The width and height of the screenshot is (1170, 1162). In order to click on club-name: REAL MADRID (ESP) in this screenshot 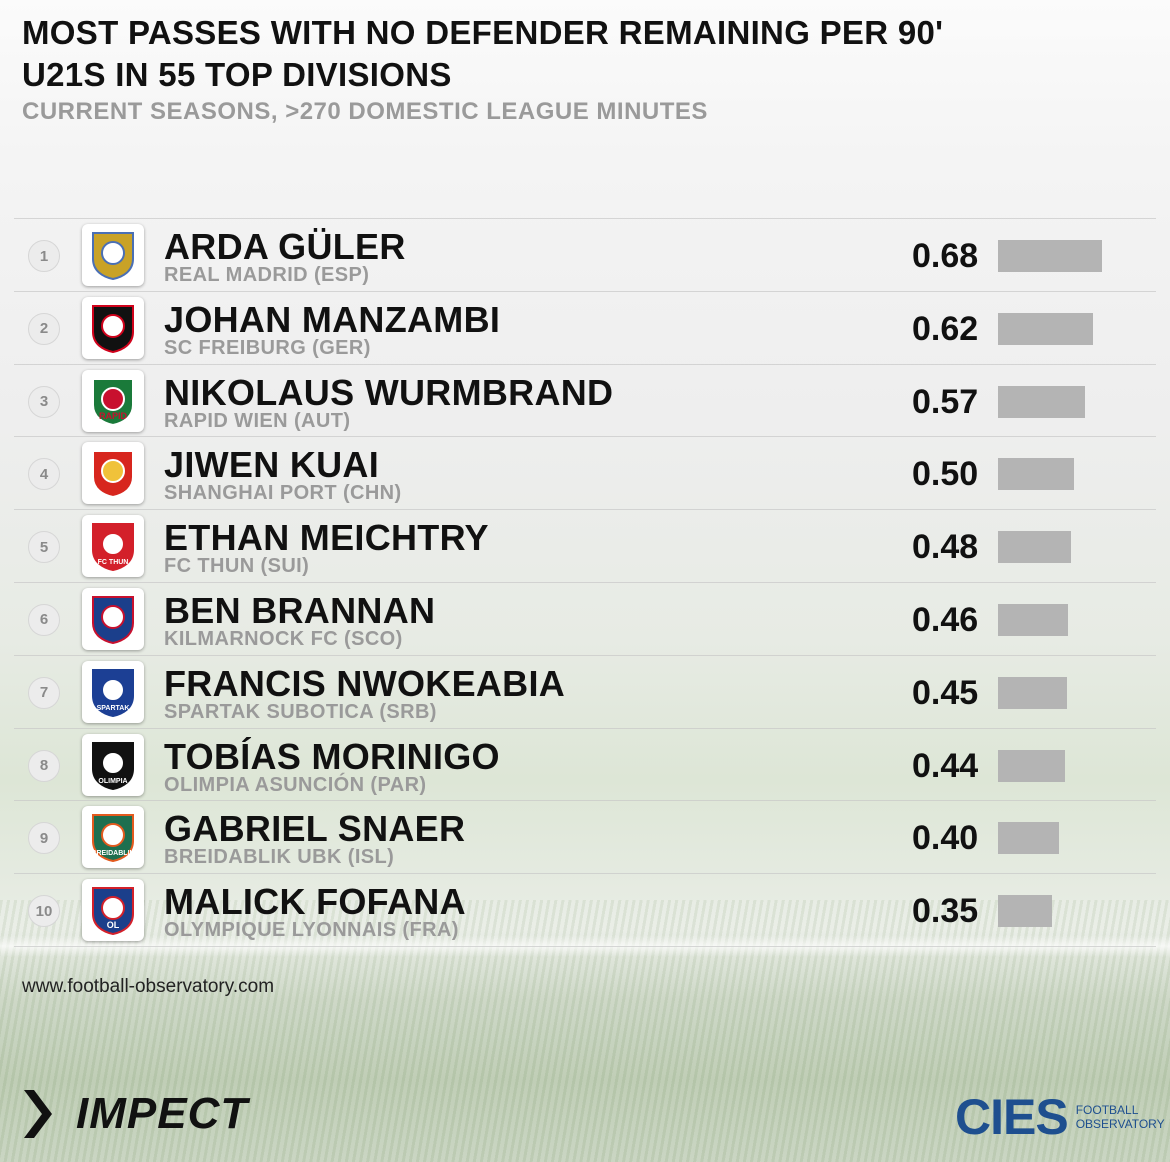, I will do `click(267, 275)`.